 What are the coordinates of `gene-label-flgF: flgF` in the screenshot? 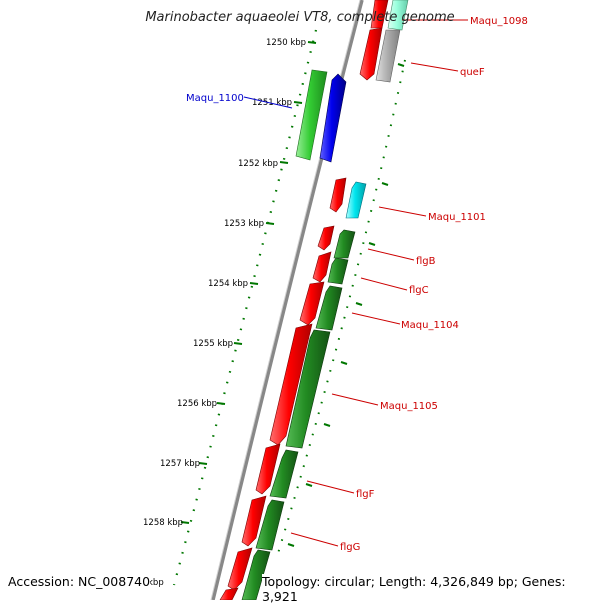 It's located at (365, 494).